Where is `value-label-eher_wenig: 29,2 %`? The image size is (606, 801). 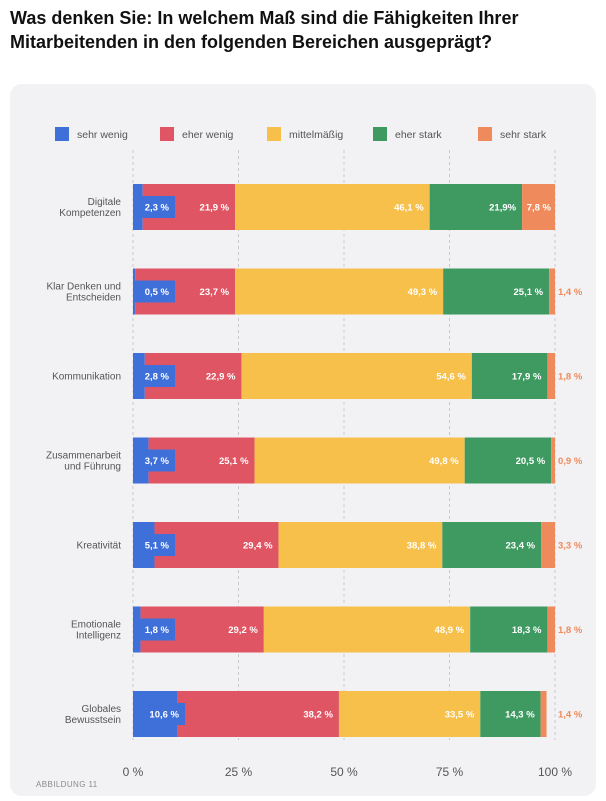 value-label-eher_wenig: 29,2 % is located at coordinates (243, 630).